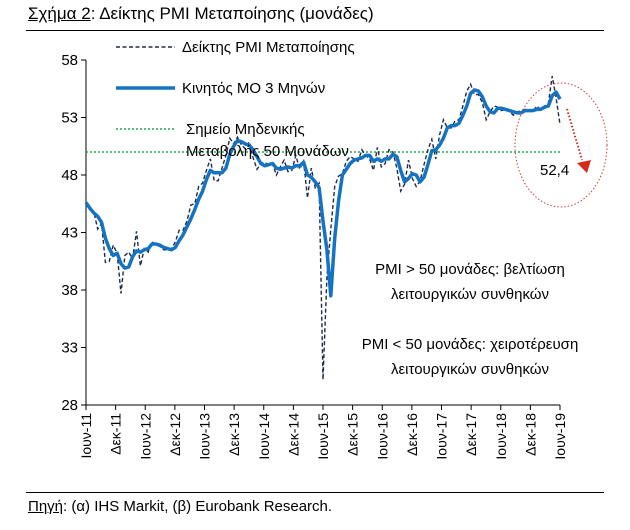 The width and height of the screenshot is (630, 530). I want to click on source-text: : (α) IHS Markit, (β) Eurobank Research., so click(198, 506).